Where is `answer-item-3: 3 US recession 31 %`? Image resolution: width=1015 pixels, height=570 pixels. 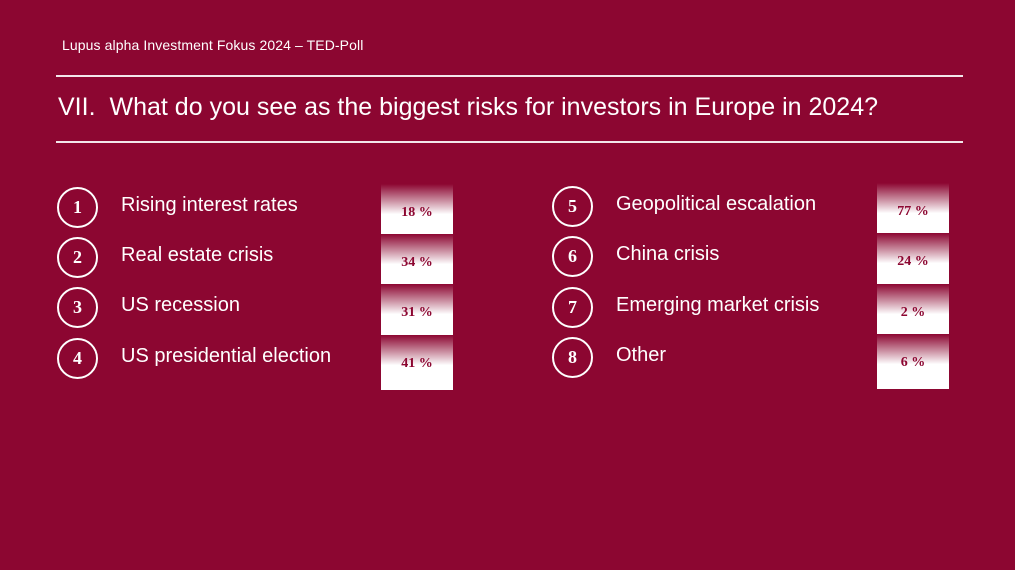
answer-item-3: 3 US recession 31 % is located at coordinates (257, 311).